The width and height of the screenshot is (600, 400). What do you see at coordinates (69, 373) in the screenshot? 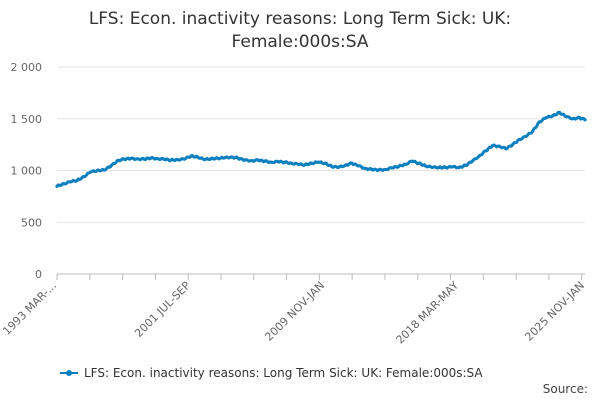
I see `legend-line-marker-icon` at bounding box center [69, 373].